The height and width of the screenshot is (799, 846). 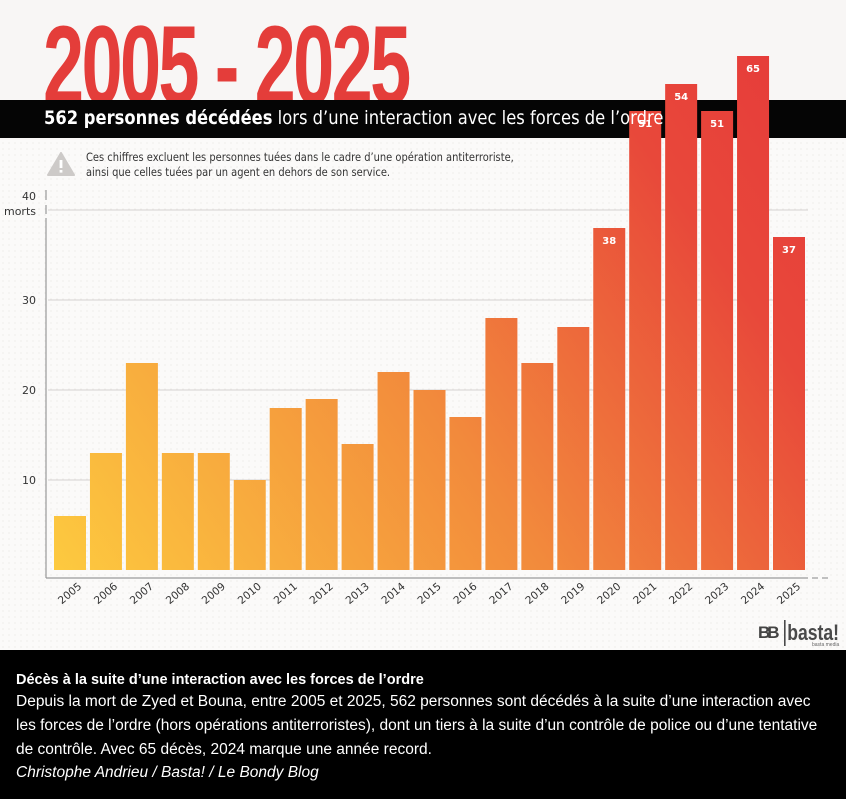 What do you see at coordinates (213, 511) in the screenshot?
I see `bar-2009` at bounding box center [213, 511].